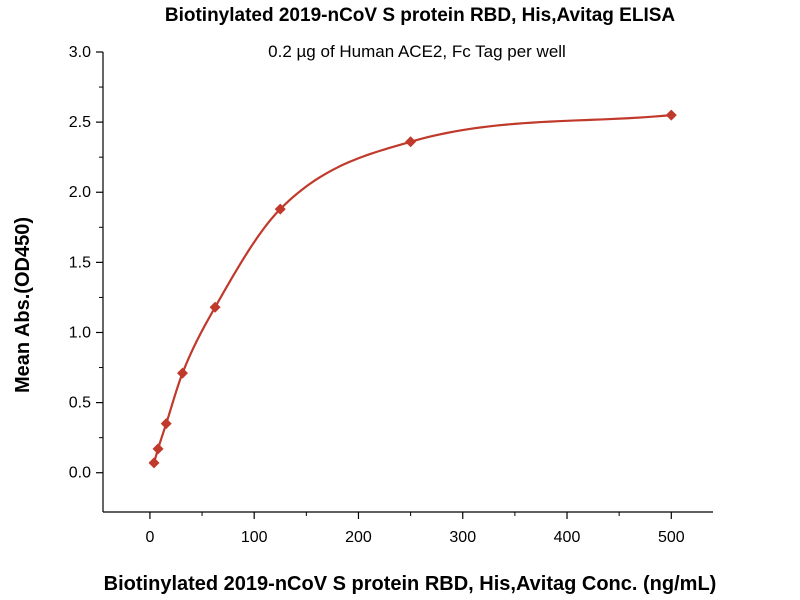  What do you see at coordinates (80, 262) in the screenshot?
I see `y-tick-label: 1.5` at bounding box center [80, 262].